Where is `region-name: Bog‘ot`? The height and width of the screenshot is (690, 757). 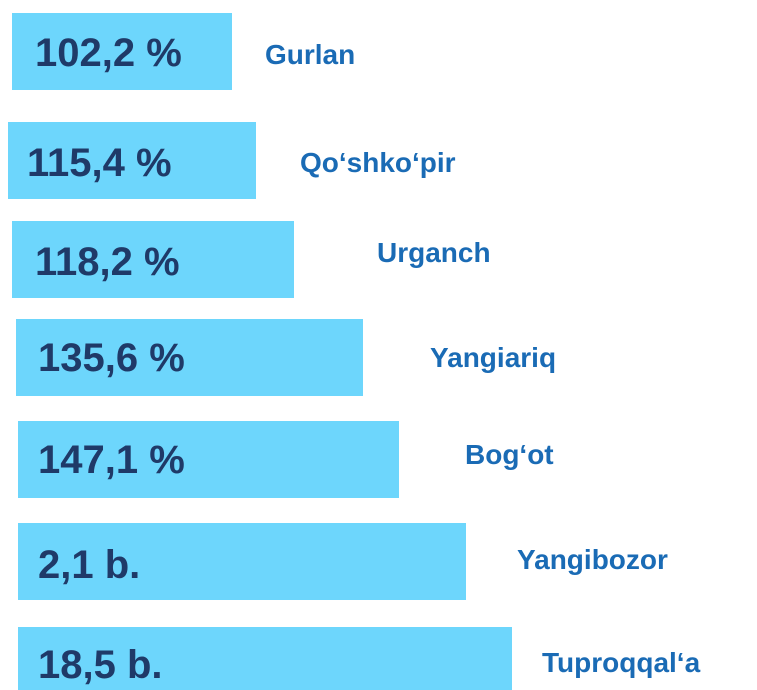
region-name: Bog‘ot is located at coordinates (509, 454).